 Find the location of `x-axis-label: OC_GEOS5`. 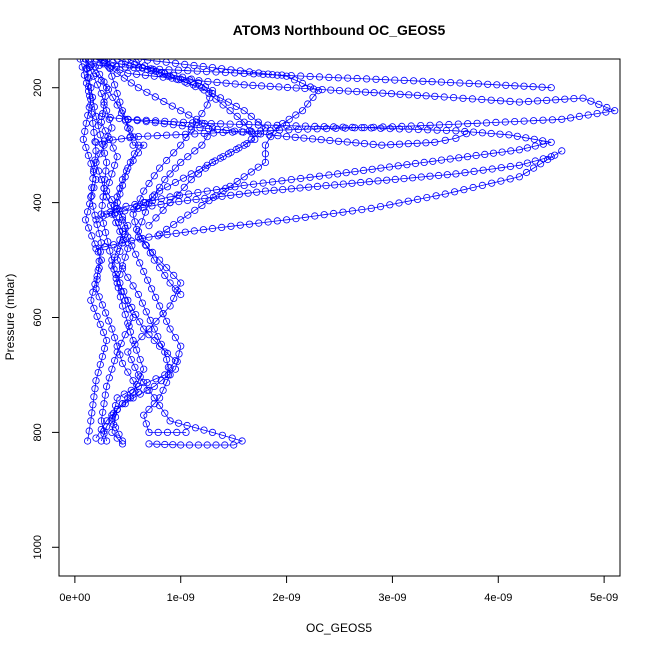

x-axis-label: OC_GEOS5 is located at coordinates (339, 628).